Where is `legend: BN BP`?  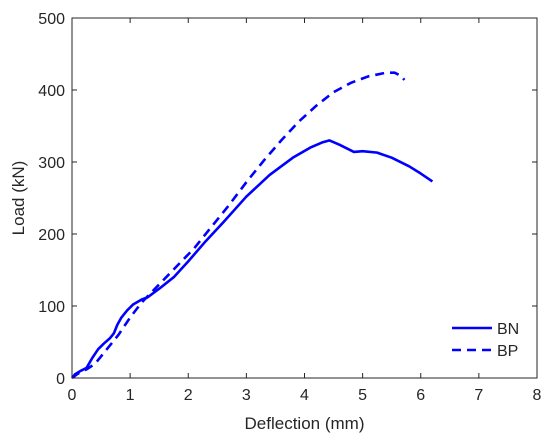 legend: BN BP is located at coordinates (485, 340).